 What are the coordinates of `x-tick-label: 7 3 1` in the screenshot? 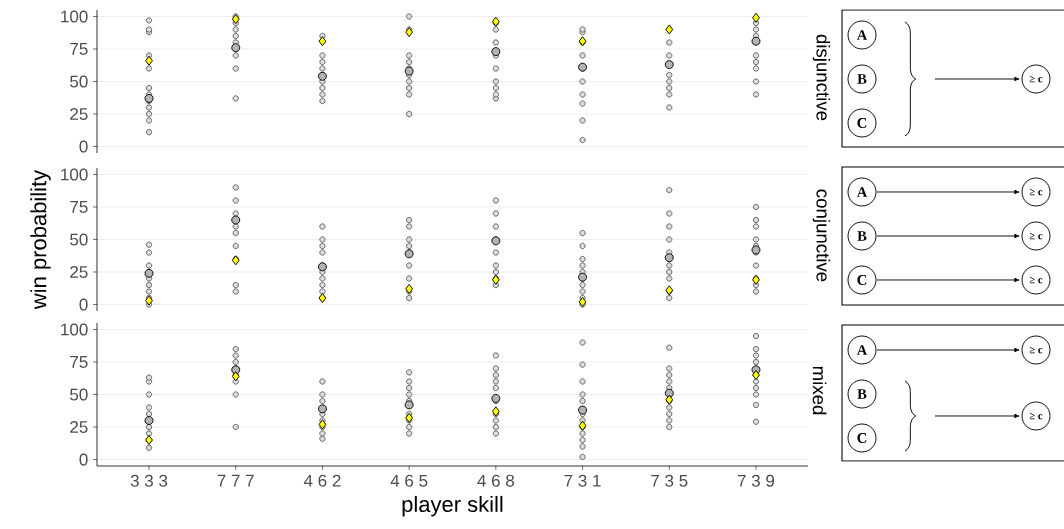 It's located at (582, 480).